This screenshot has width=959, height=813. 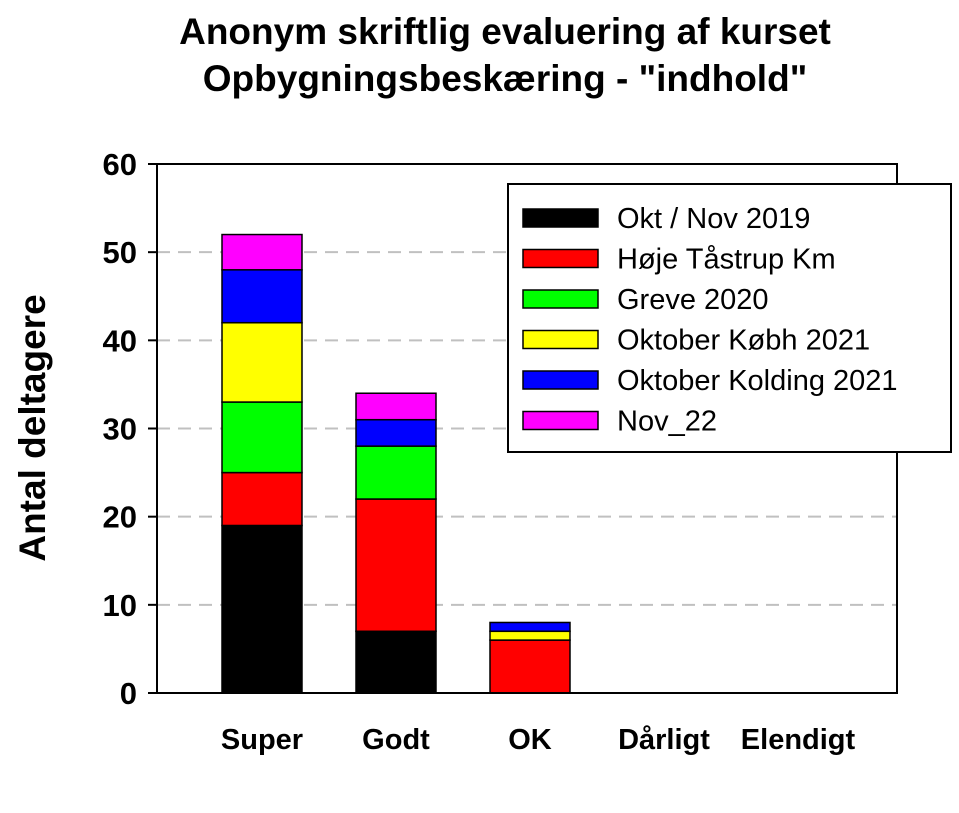 What do you see at coordinates (120, 517) in the screenshot?
I see `y-tick-label: 20` at bounding box center [120, 517].